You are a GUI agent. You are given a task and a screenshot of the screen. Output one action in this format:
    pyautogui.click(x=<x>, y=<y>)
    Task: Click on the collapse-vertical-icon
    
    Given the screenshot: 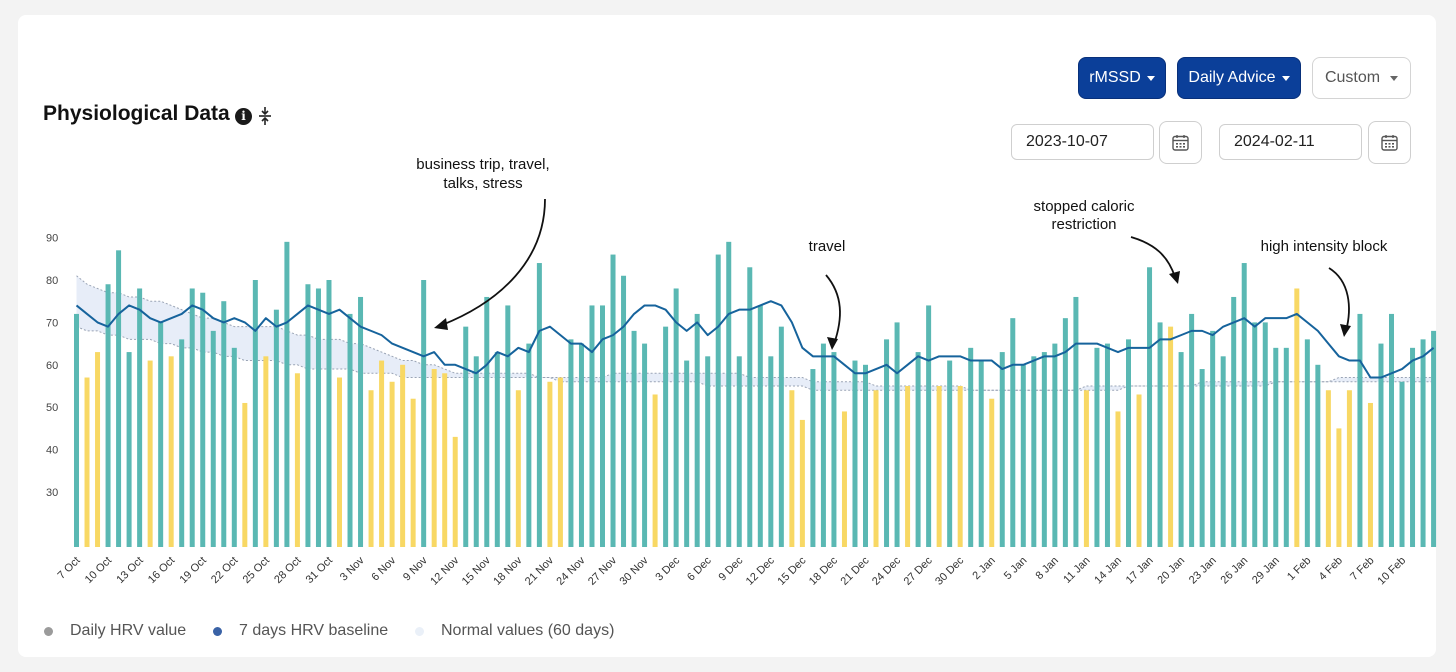 What is the action you would take?
    pyautogui.click(x=265, y=116)
    